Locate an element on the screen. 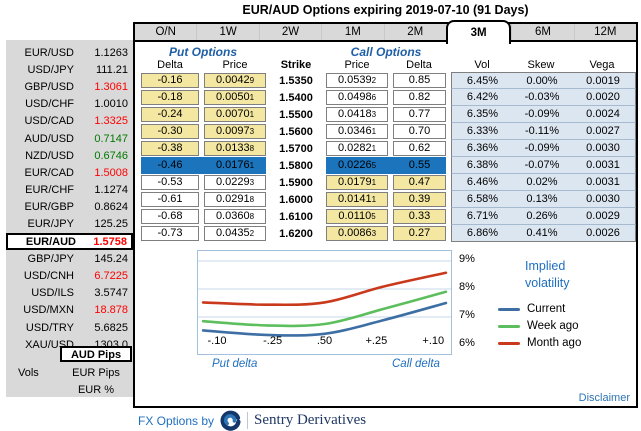  put-delta-cell: -0.68 is located at coordinates (170, 216).